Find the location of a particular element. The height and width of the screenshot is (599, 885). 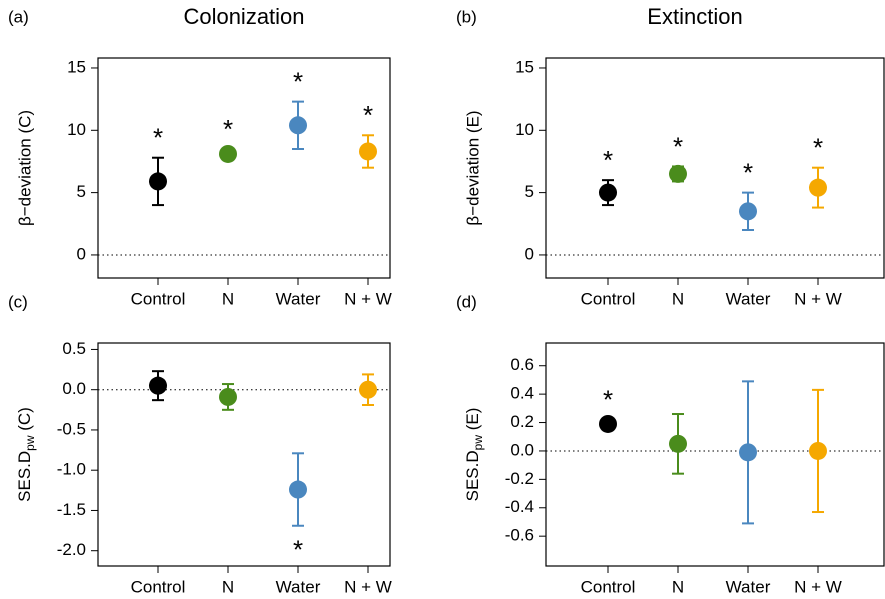

y-tick-label: 0.4 is located at coordinates (522, 393).